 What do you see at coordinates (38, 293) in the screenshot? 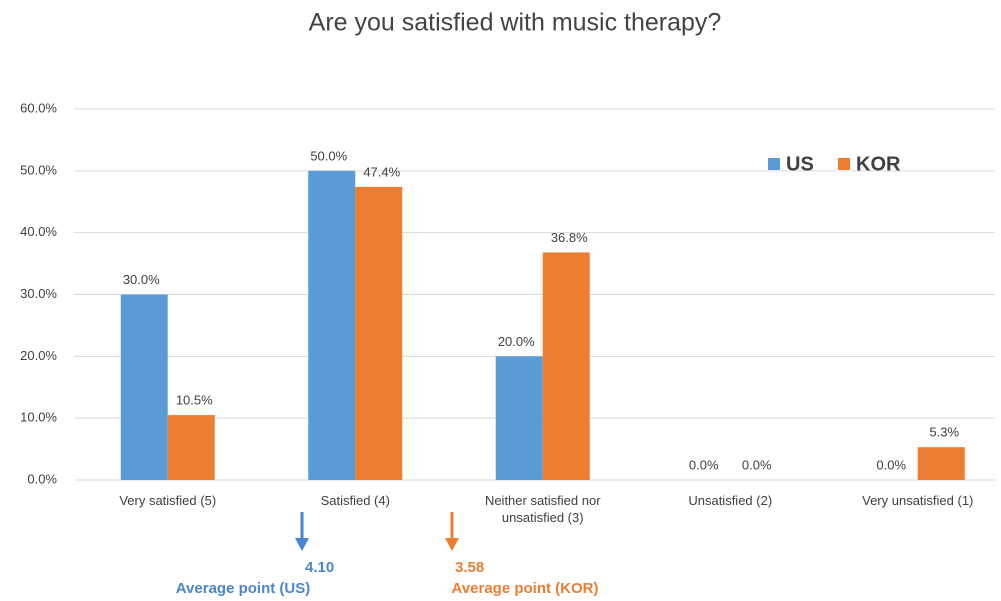
I see `y-tick-label: 30.0%` at bounding box center [38, 293].